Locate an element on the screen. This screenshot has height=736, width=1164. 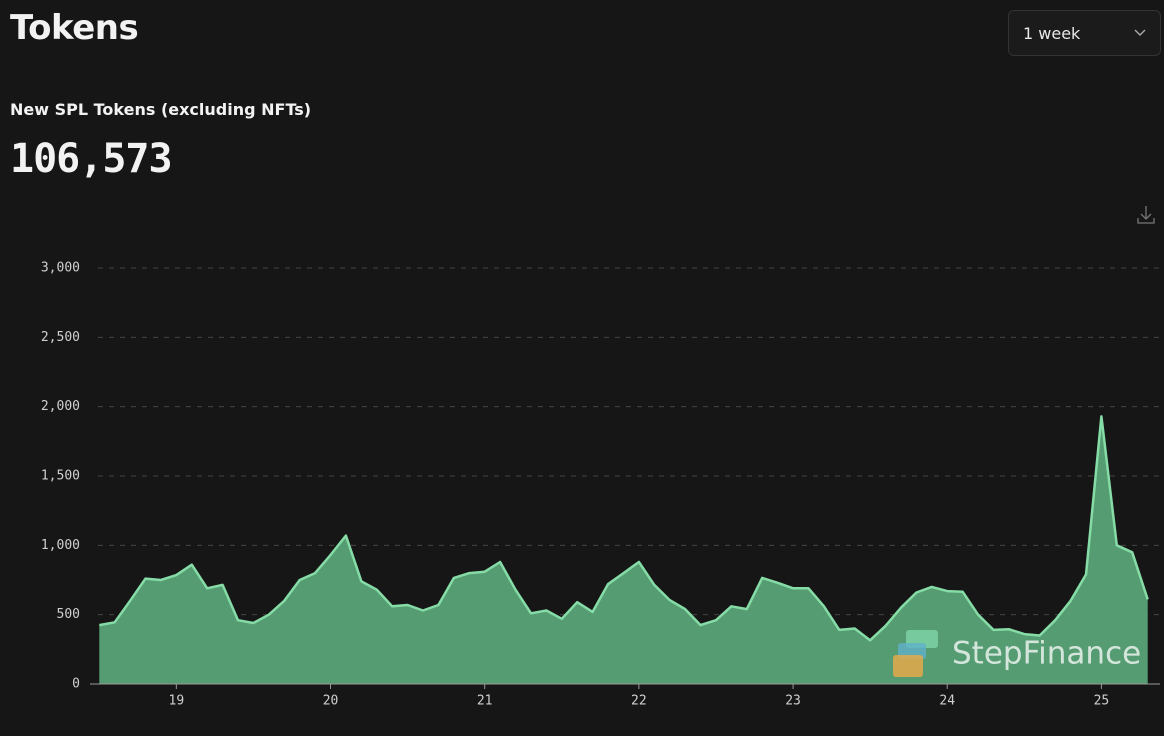
download-icon is located at coordinates (1146, 215).